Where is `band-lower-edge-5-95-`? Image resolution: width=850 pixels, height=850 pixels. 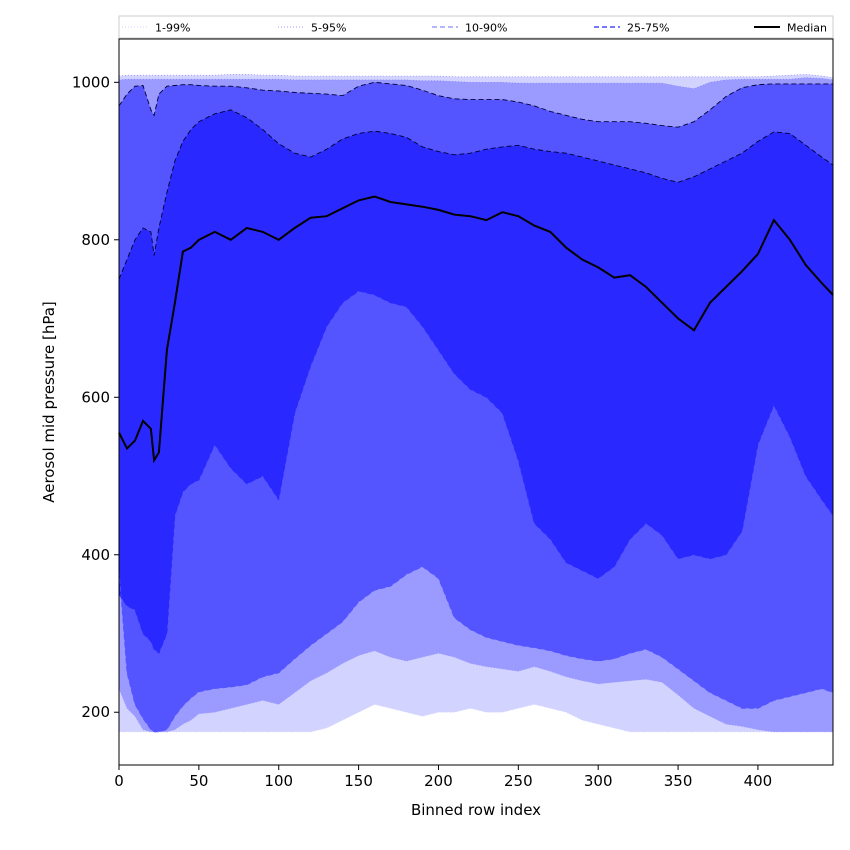
band-lower-edge-5-95- is located at coordinates (475, 691).